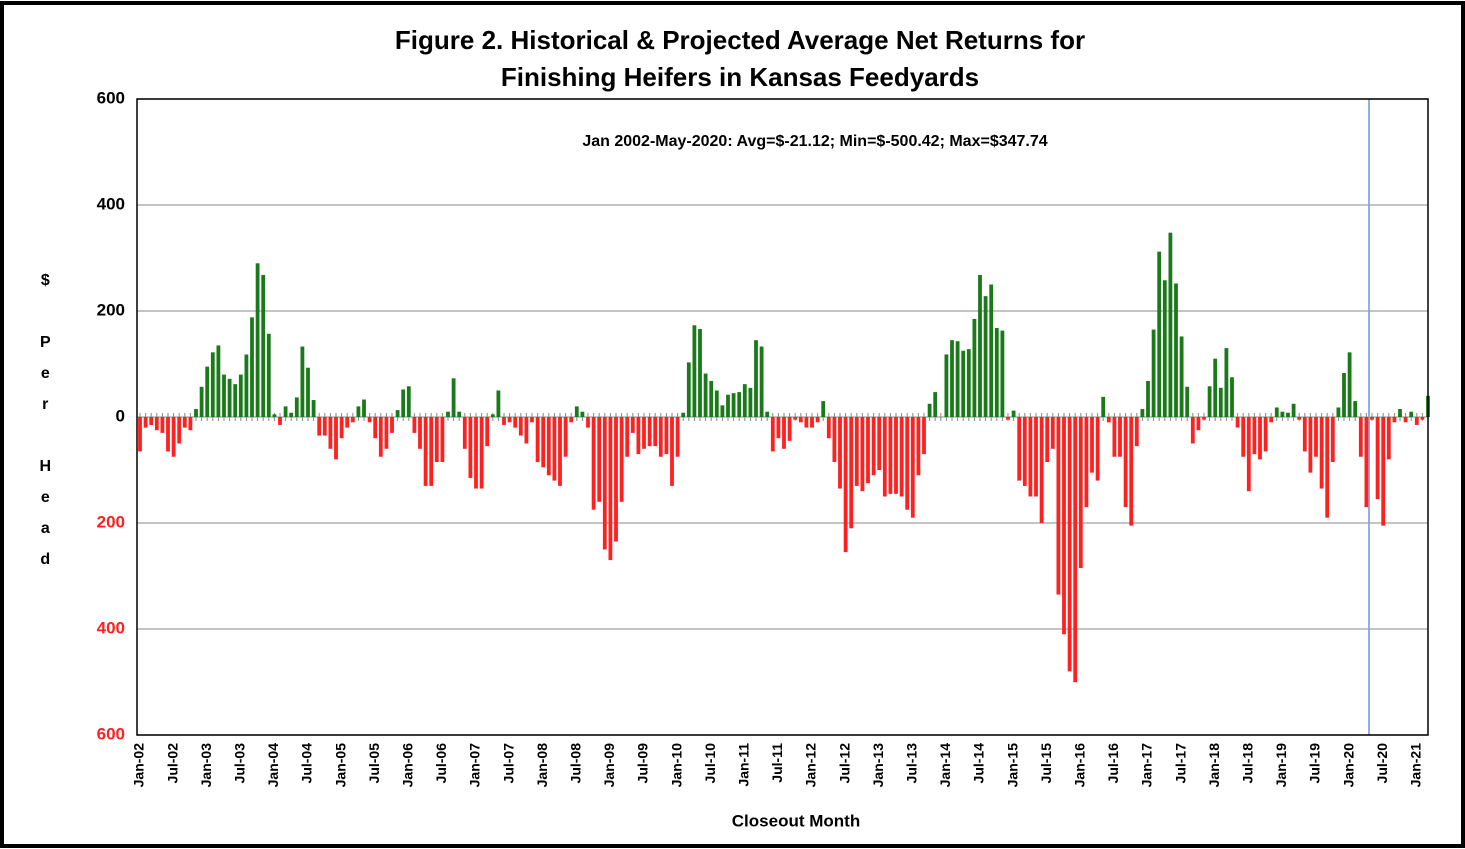 The width and height of the screenshot is (1465, 849). I want to click on x-tick-label: Jan-13, so click(878, 765).